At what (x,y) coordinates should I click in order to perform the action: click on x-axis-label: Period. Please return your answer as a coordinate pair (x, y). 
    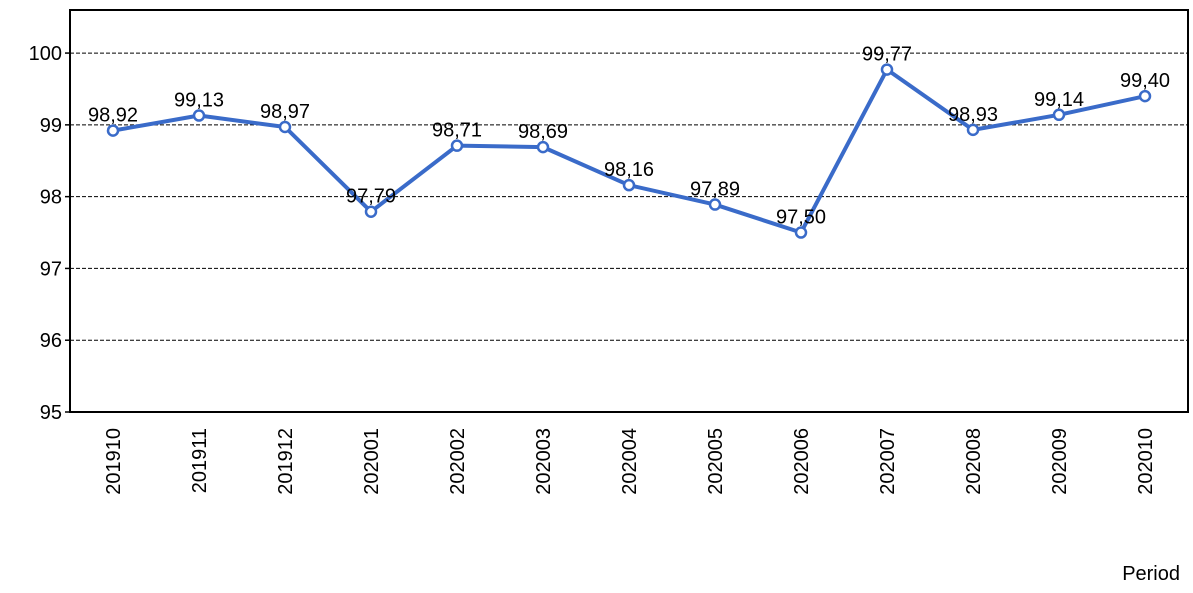
    Looking at the image, I should click on (1151, 574).